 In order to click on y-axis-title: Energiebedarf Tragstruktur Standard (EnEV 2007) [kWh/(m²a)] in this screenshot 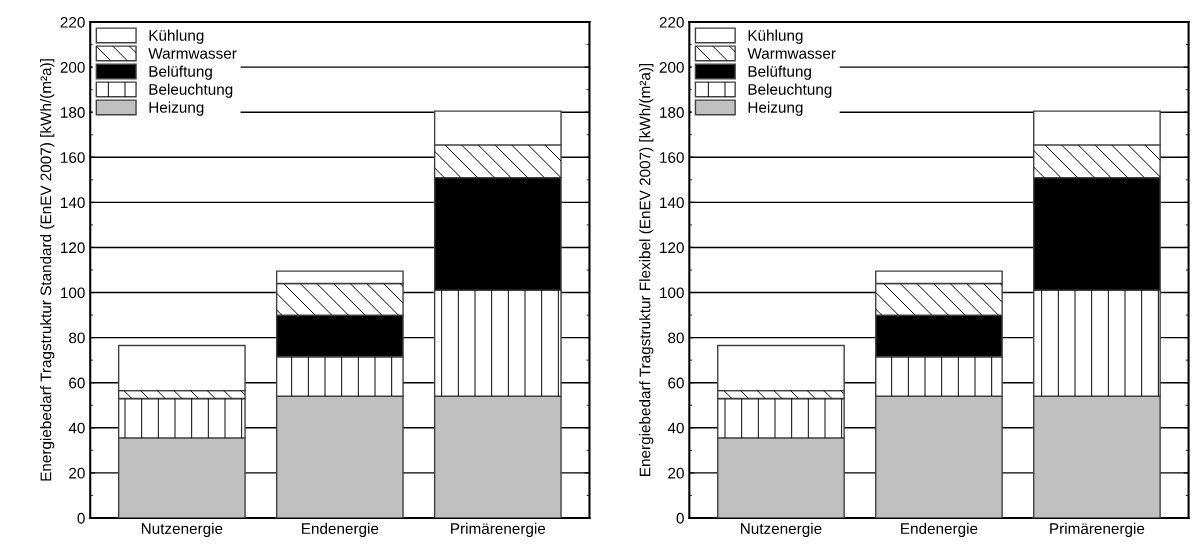, I will do `click(47, 270)`.